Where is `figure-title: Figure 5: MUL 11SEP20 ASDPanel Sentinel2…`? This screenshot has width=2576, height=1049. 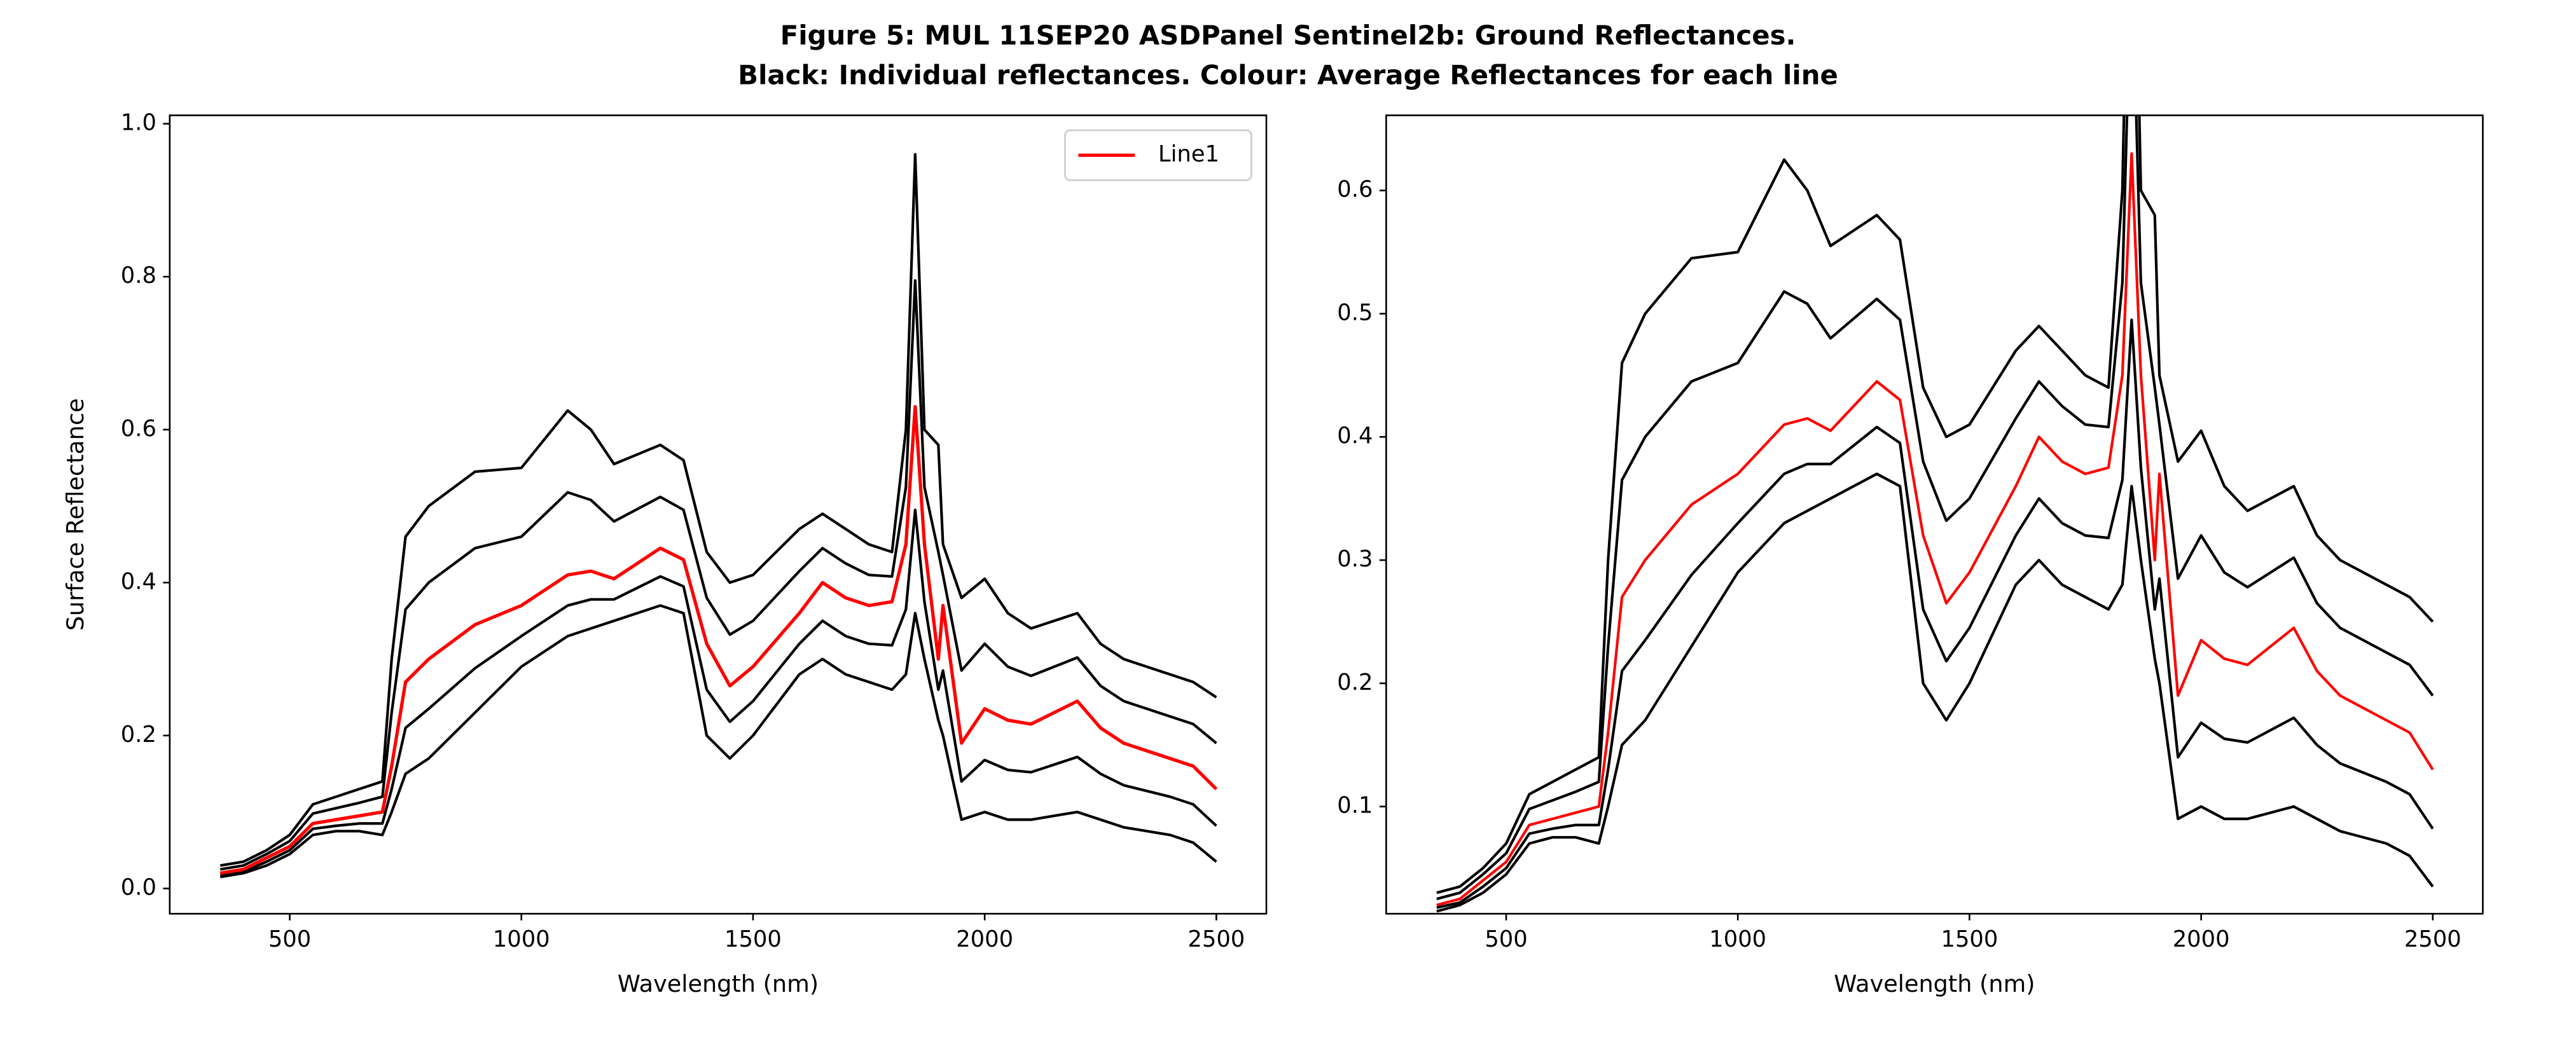
figure-title: Figure 5: MUL 11SEP20 ASDPanel Sentinel2… is located at coordinates (1288, 35).